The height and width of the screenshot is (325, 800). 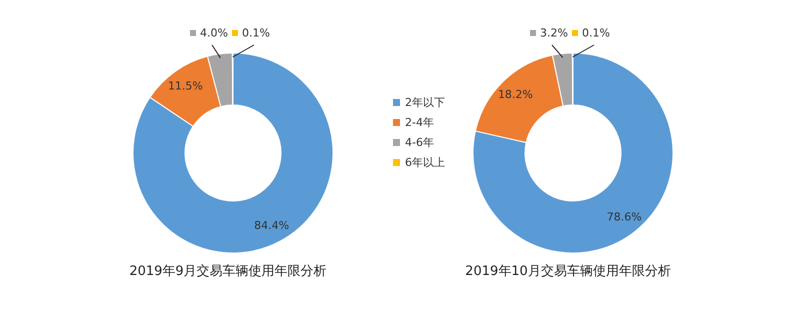 What do you see at coordinates (554, 33) in the screenshot?
I see `data-label: 3.2%` at bounding box center [554, 33].